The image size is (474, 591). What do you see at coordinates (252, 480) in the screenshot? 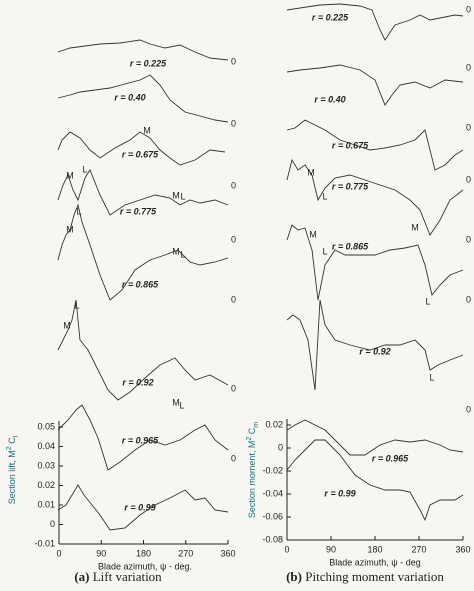
I see `y-label-text: Section moment, M` at bounding box center [252, 480].